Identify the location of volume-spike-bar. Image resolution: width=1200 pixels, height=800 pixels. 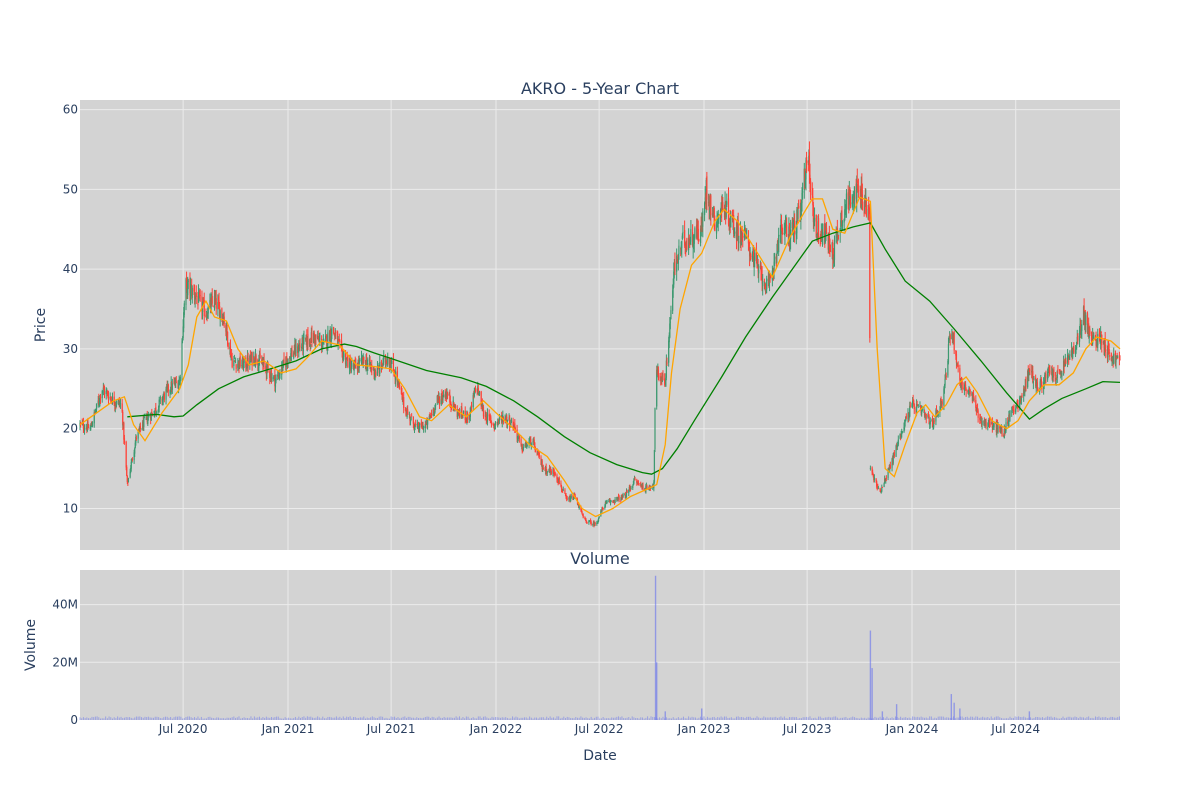
(960, 714).